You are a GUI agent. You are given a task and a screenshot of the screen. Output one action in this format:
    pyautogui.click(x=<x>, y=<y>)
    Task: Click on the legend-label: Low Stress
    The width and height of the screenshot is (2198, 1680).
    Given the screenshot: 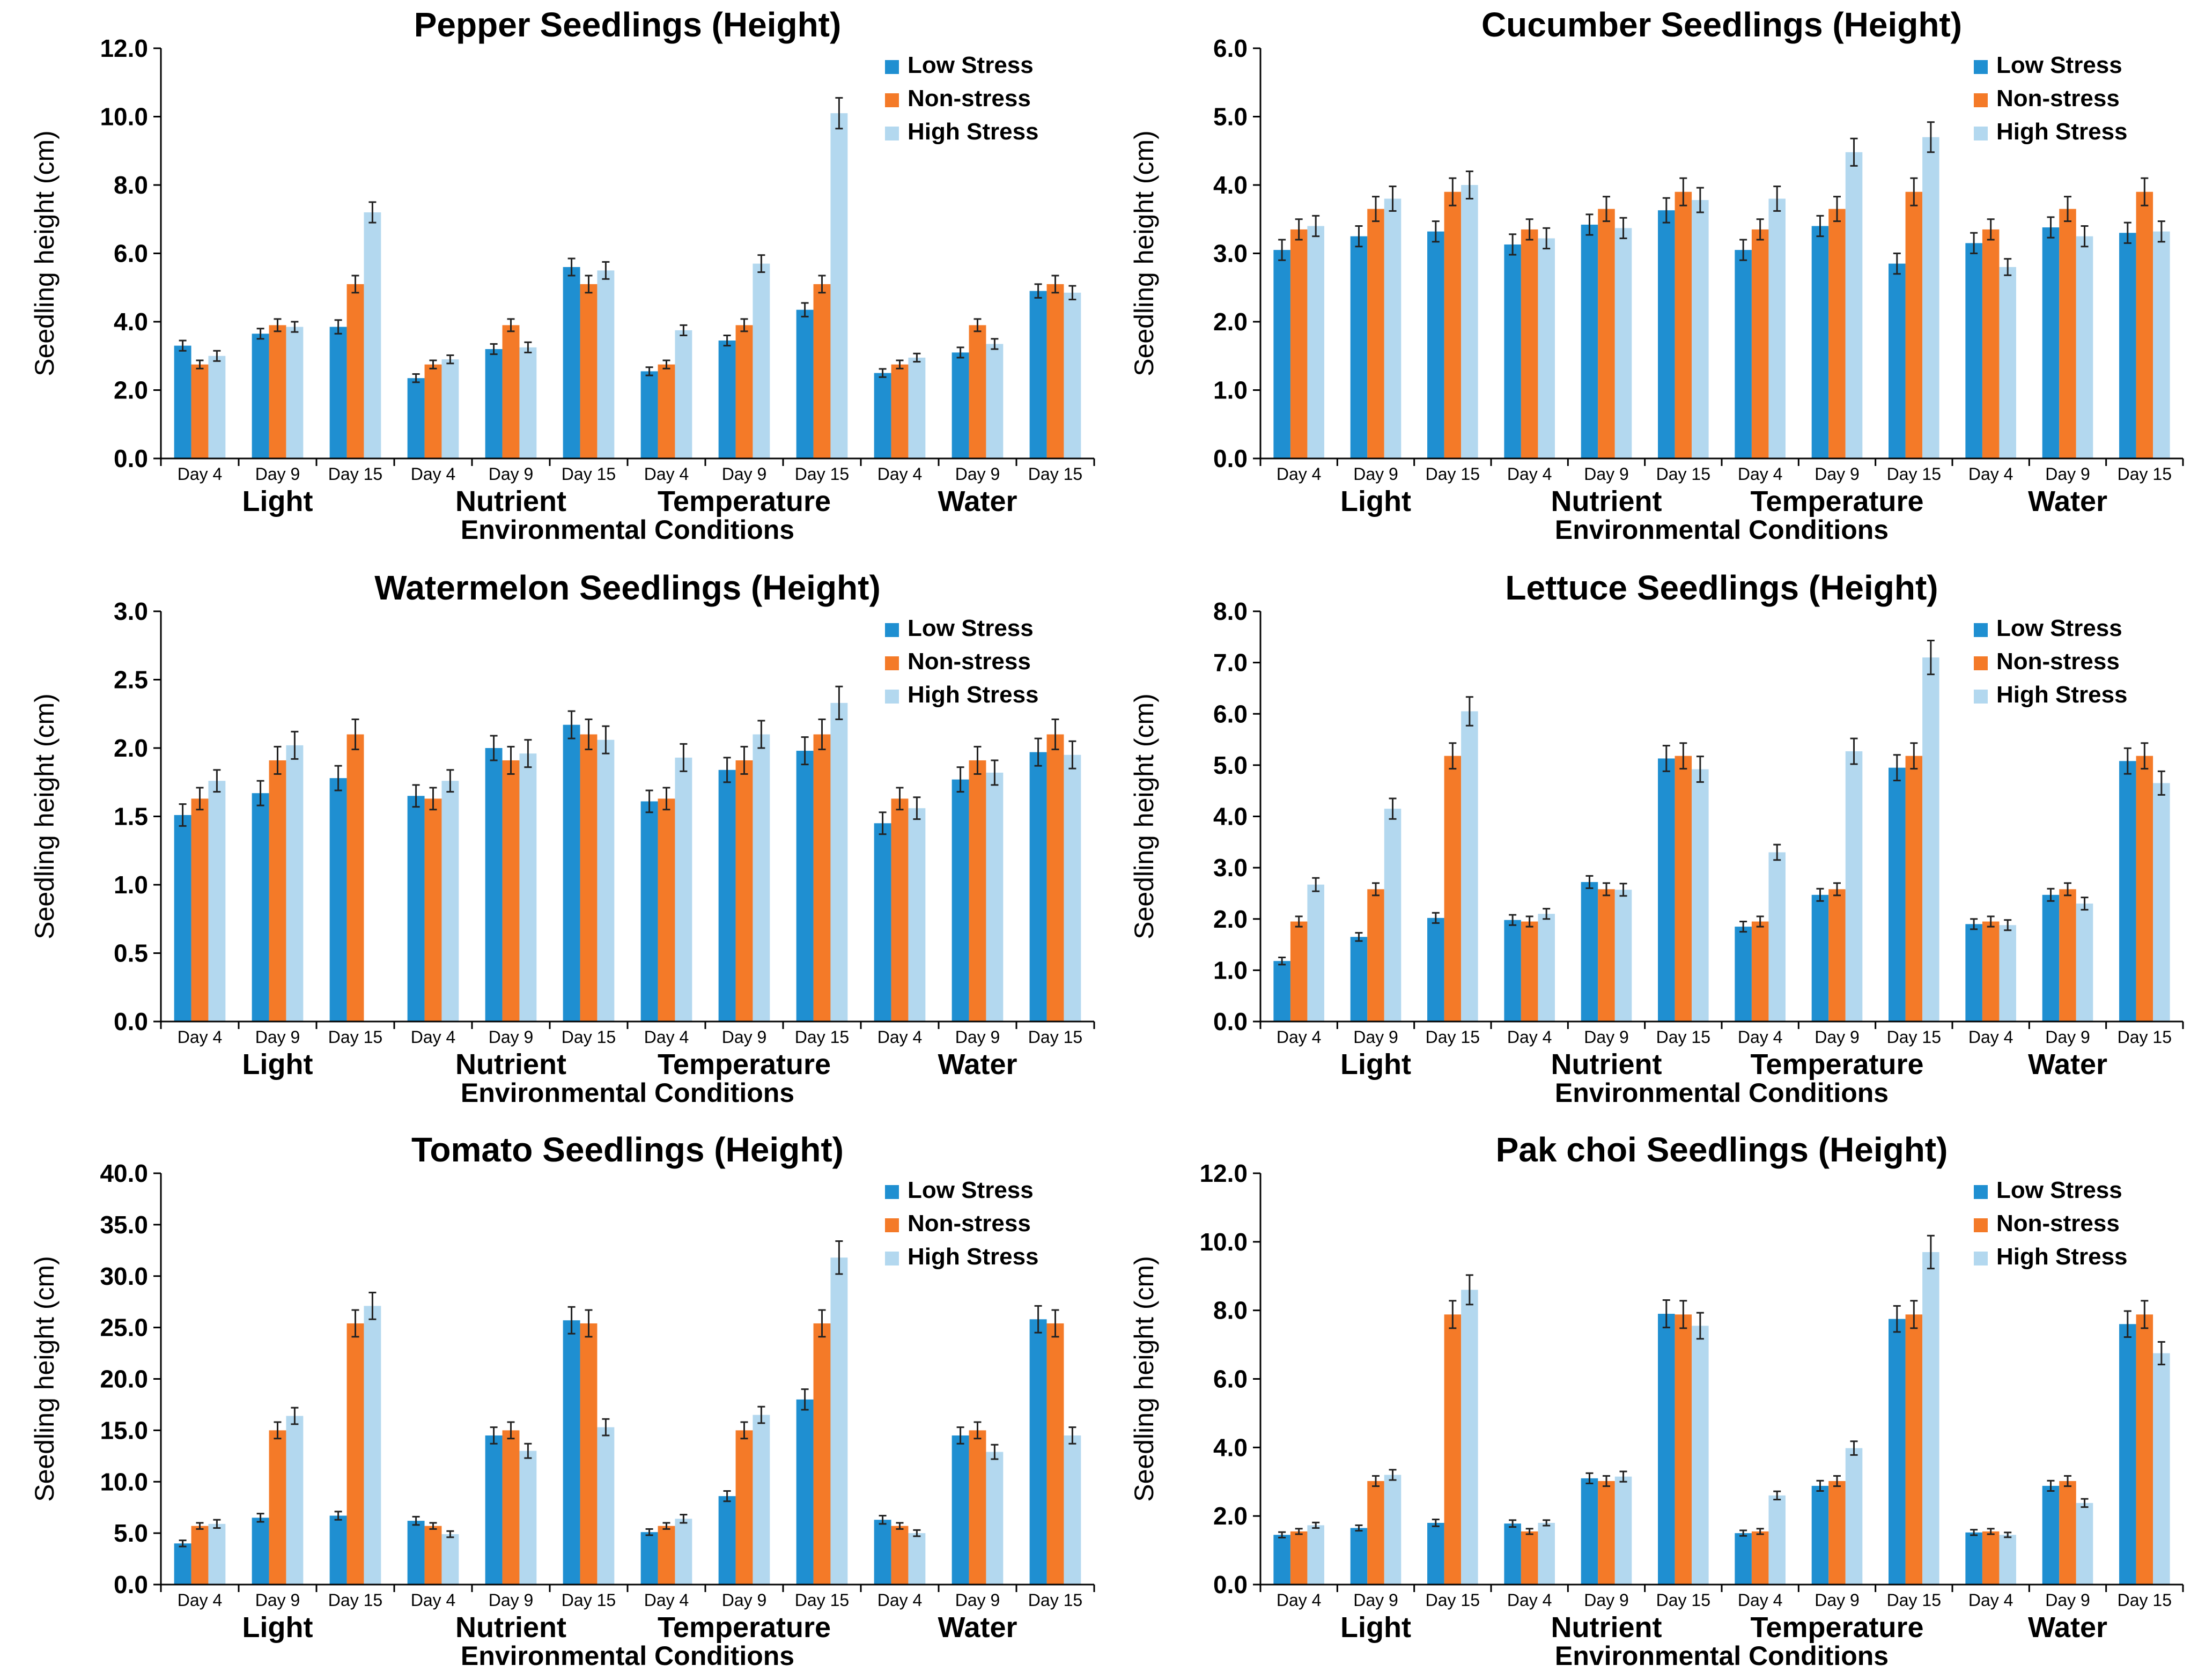 What is the action you would take?
    pyautogui.click(x=2059, y=628)
    